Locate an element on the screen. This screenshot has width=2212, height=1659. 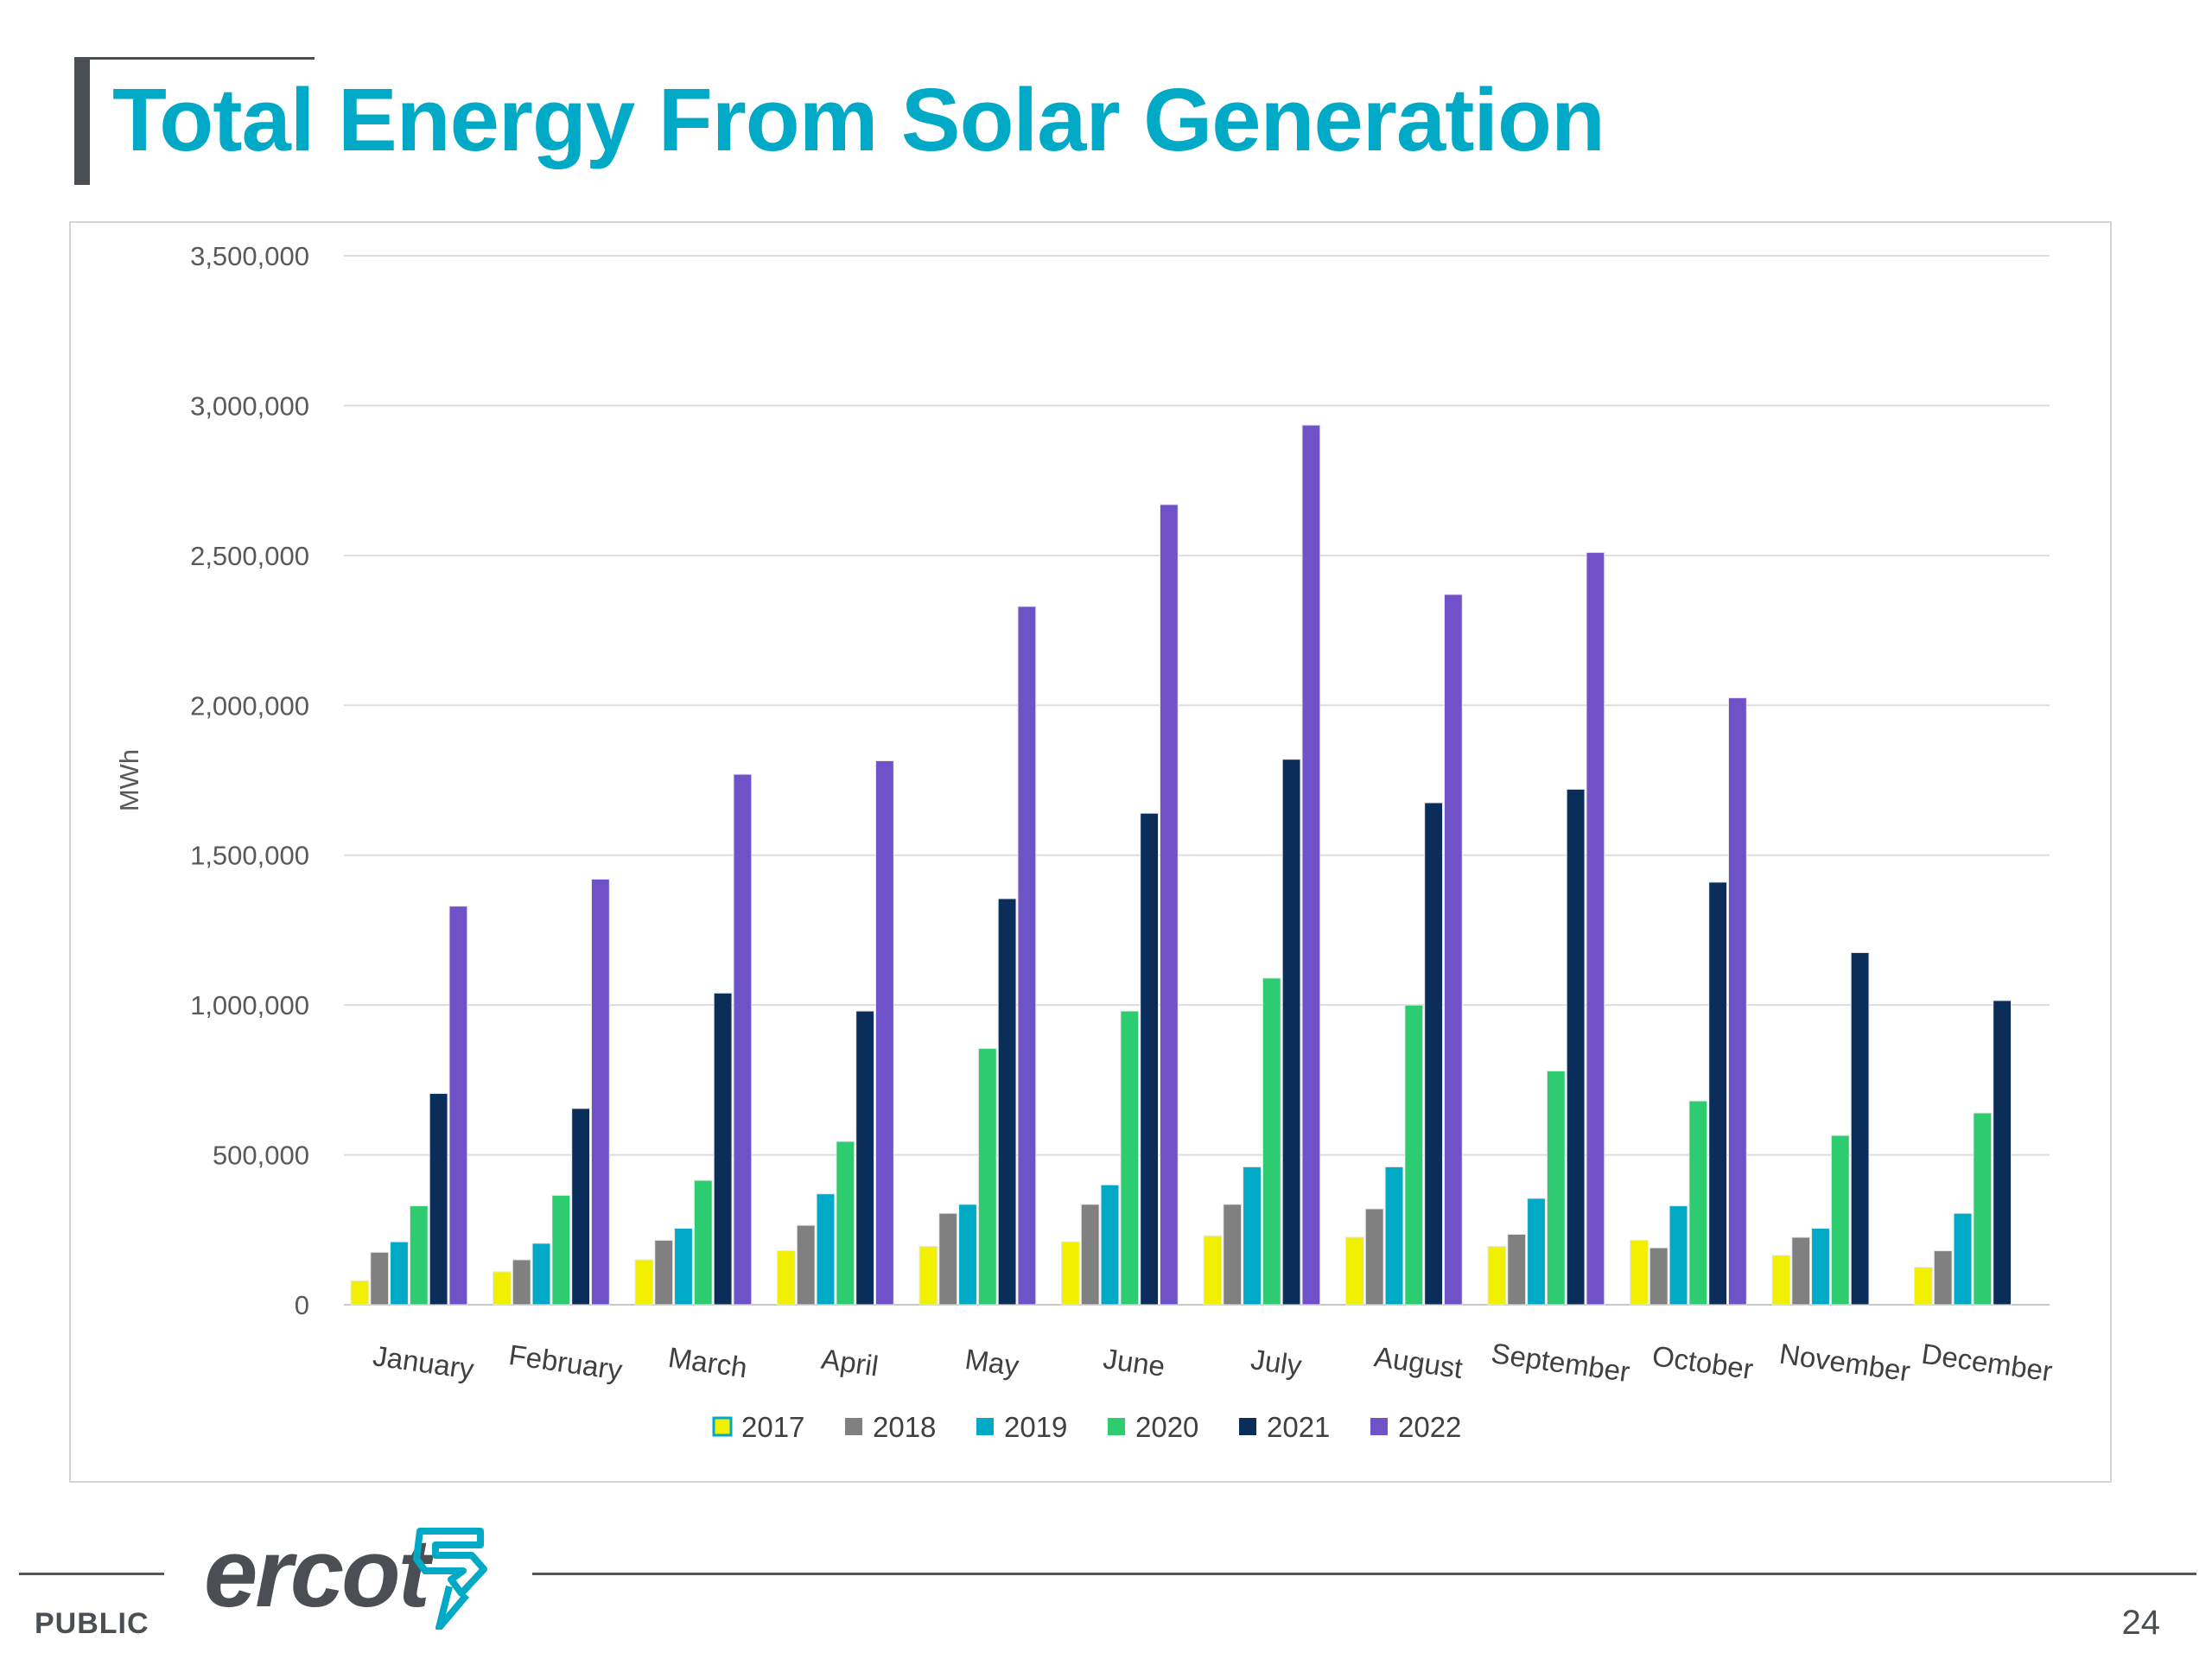
bar-2019-may is located at coordinates (967, 1255).